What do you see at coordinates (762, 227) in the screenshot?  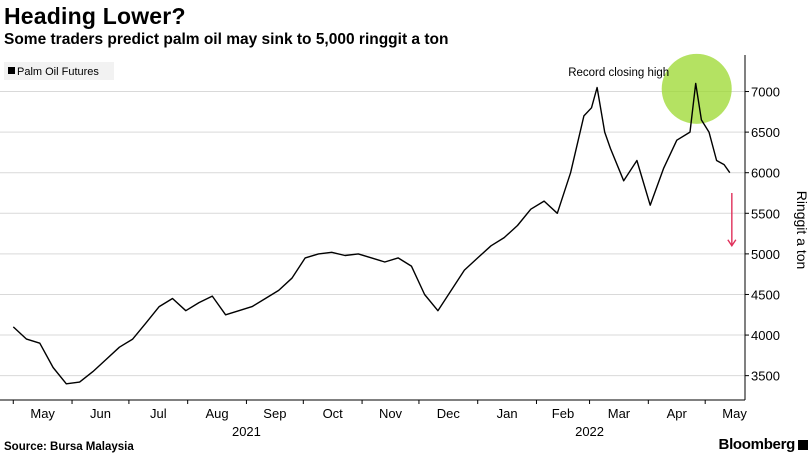 I see `y-tick-labels: 3500 4000 4500 5000 5500 6000 6500 7000` at bounding box center [762, 227].